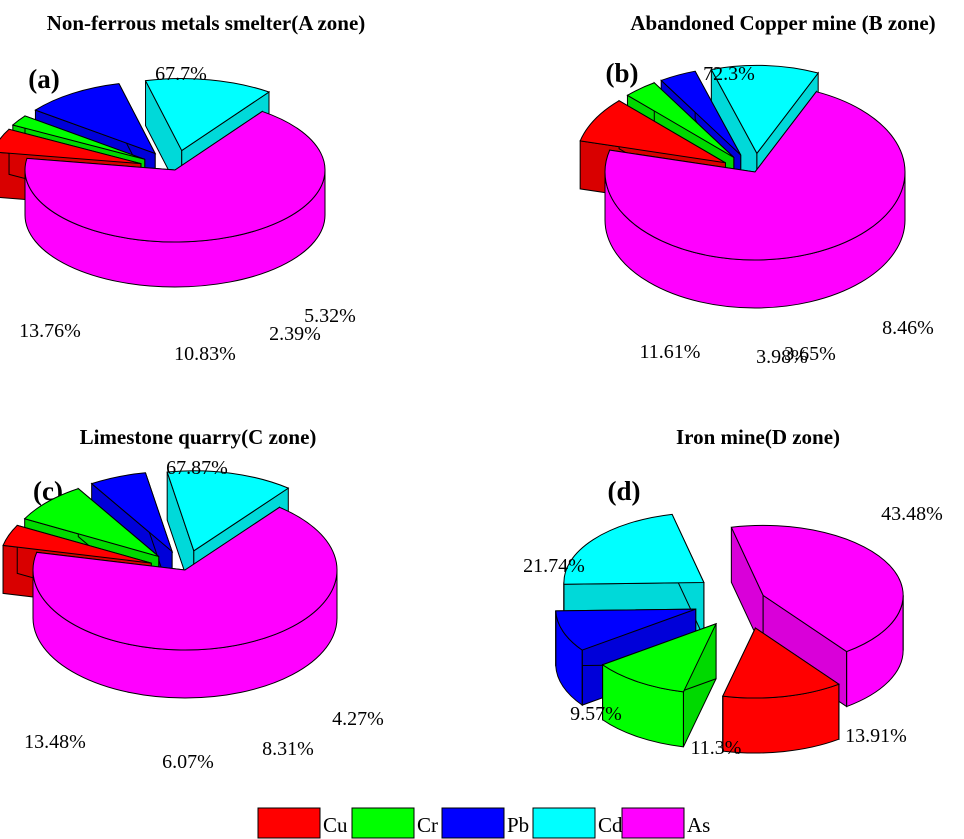 The width and height of the screenshot is (964, 839). Describe the element at coordinates (198, 437) in the screenshot. I see `panel-title: Limestone quarry(C zone)` at that location.